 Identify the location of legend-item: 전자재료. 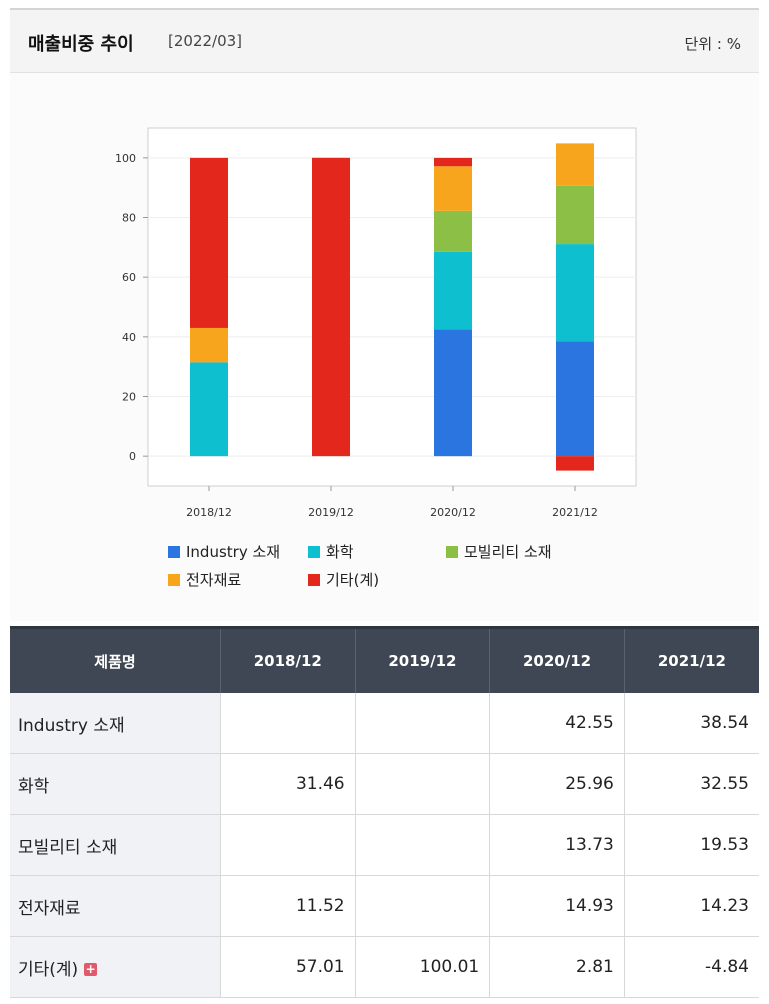
(204, 579).